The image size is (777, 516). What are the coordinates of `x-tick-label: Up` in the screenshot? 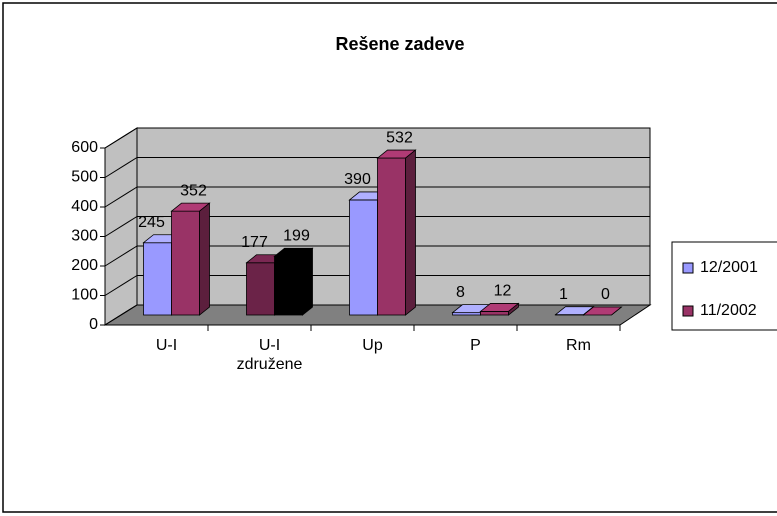 It's located at (372, 345).